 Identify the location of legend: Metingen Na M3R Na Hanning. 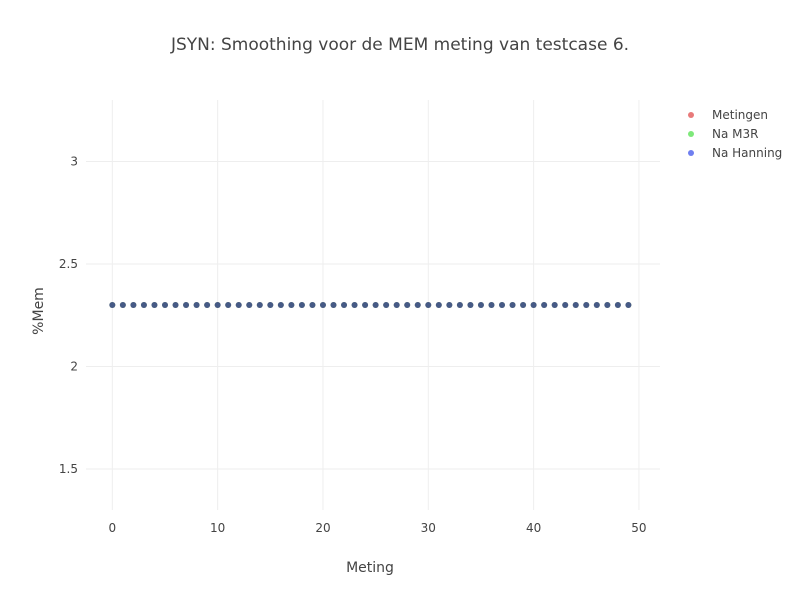
(735, 134).